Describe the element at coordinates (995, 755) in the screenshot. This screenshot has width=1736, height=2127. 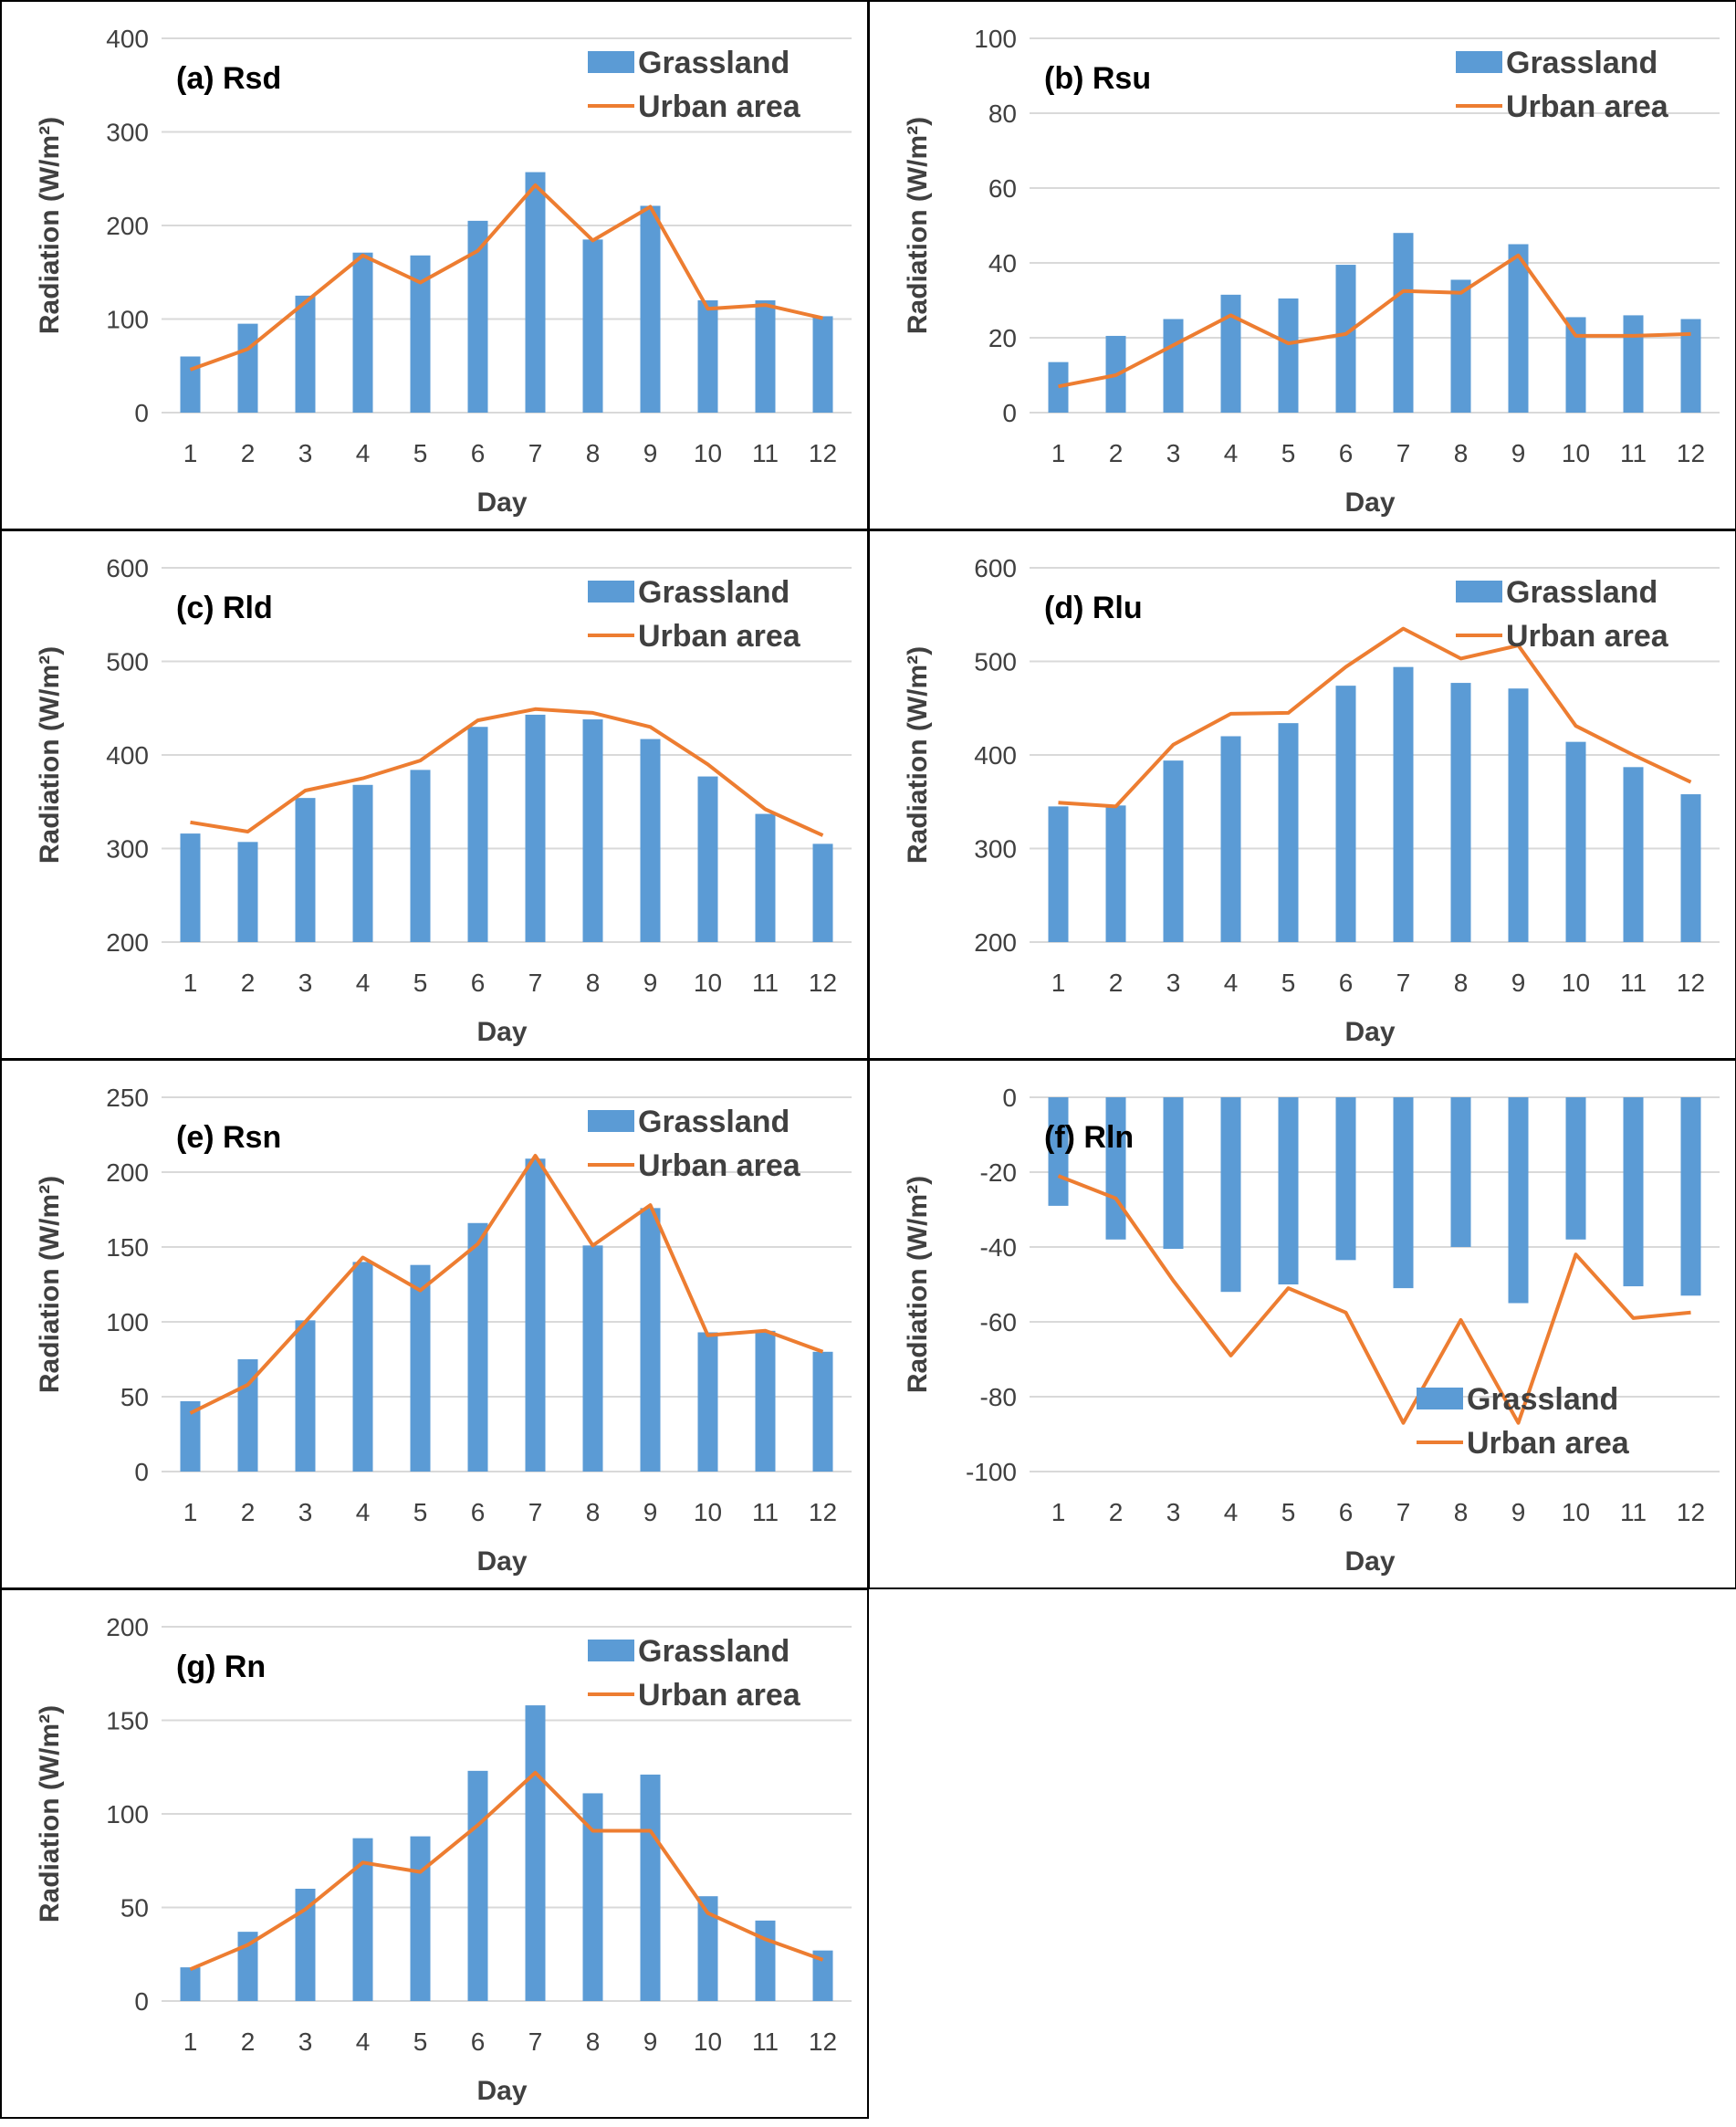
I see `y-tick-label: 400` at that location.